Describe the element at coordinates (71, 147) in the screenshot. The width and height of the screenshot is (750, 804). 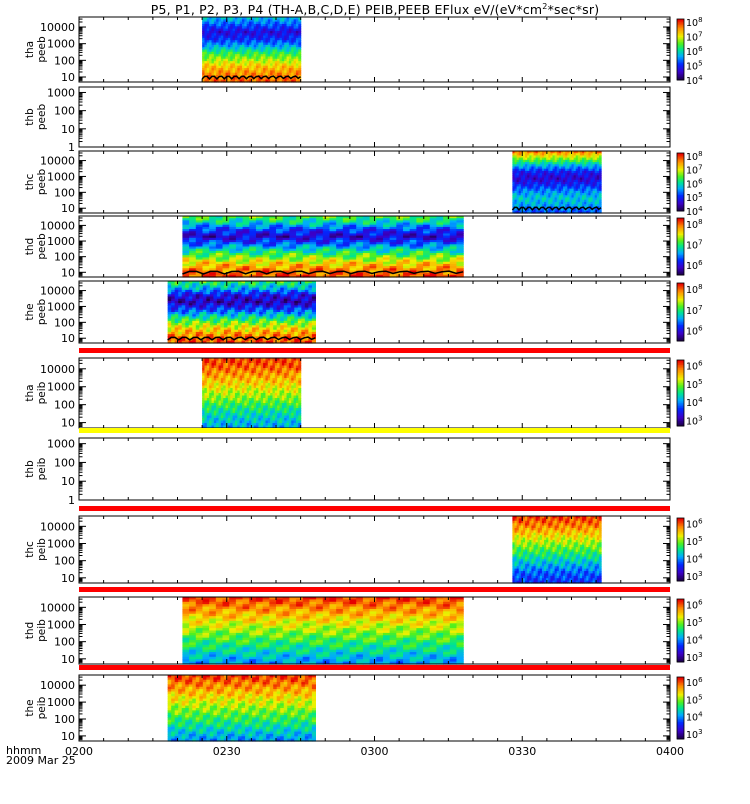
I see `y-tick-label: 1` at that location.